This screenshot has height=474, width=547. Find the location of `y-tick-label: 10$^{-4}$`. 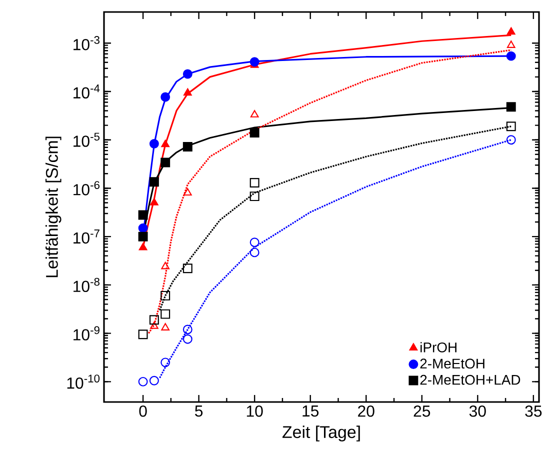

y-tick-label: 10$^{-4}$ is located at coordinates (87, 91).